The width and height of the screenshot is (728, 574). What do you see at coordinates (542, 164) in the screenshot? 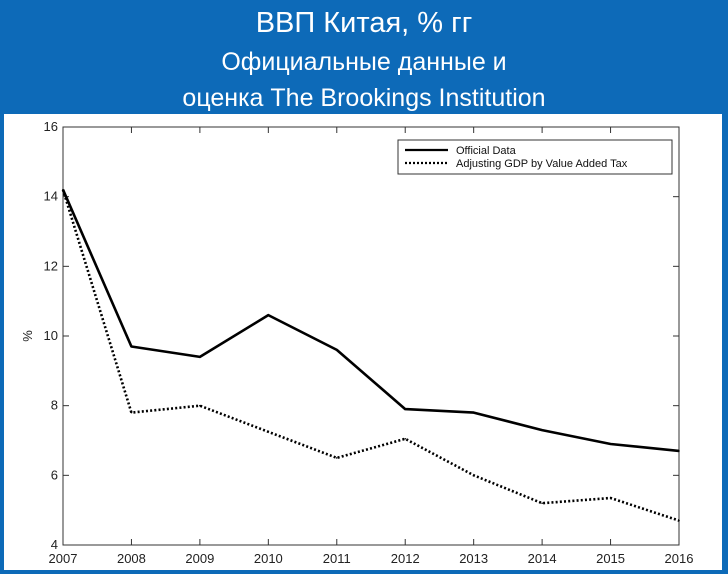
I see `legend-label-2: Adjusting GDP by Value Added Tax` at bounding box center [542, 164].